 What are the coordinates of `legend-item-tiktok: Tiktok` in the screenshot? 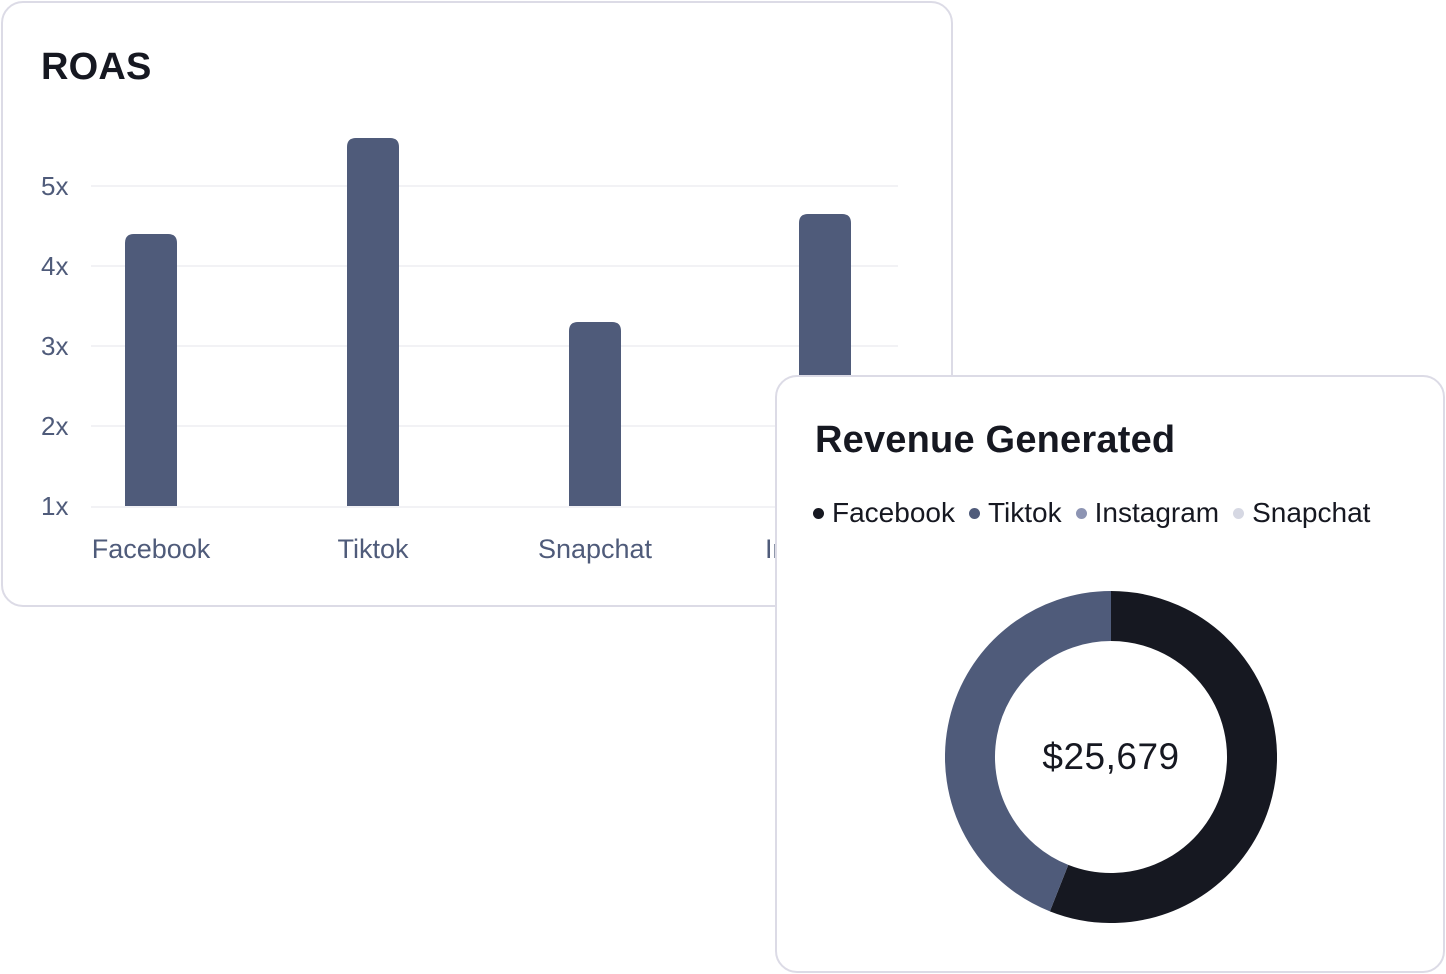 It's located at (1015, 512).